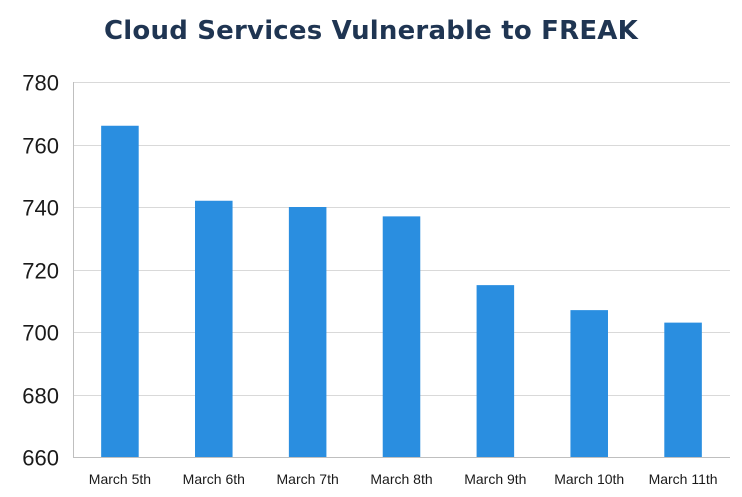 This screenshot has width=742, height=497. I want to click on x-tick-label: March 11th, so click(683, 479).